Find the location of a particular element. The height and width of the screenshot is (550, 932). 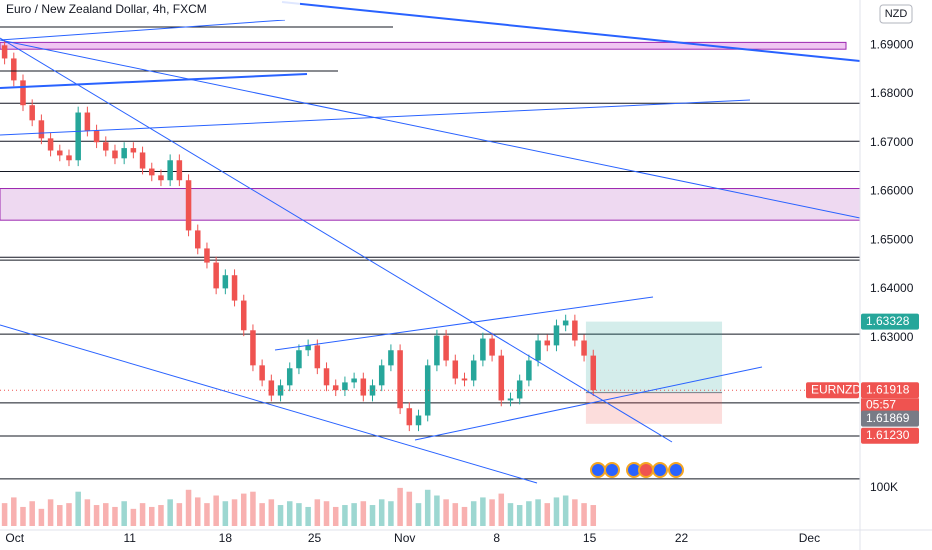

x-tick-label: Nov is located at coordinates (404, 538).